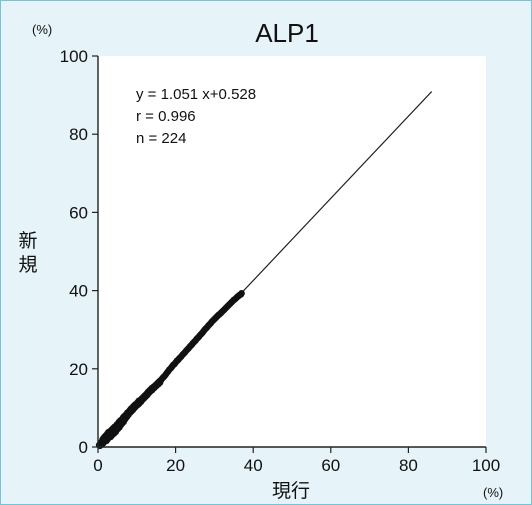 This screenshot has height=505, width=532. Describe the element at coordinates (78, 369) in the screenshot. I see `y-tick-label: 20` at that location.